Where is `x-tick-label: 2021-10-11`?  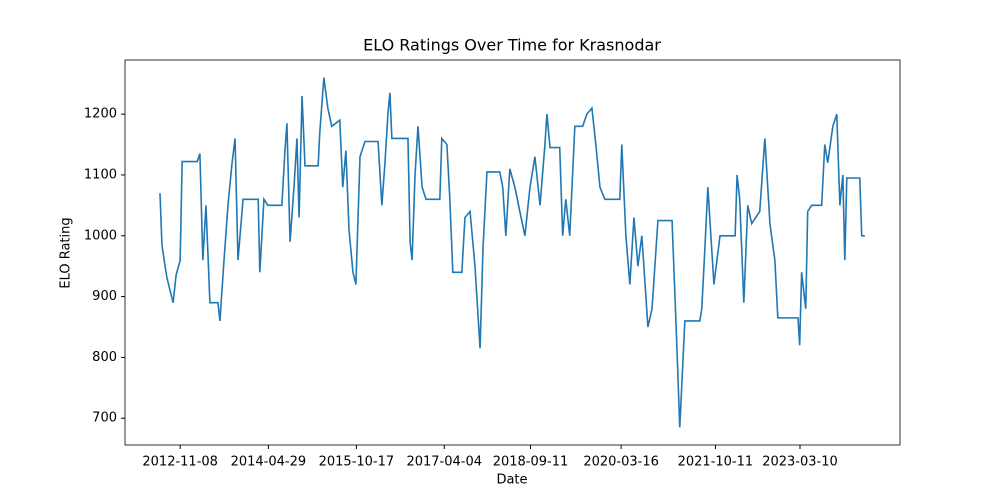 x-tick-label: 2021-10-11 is located at coordinates (716, 462).